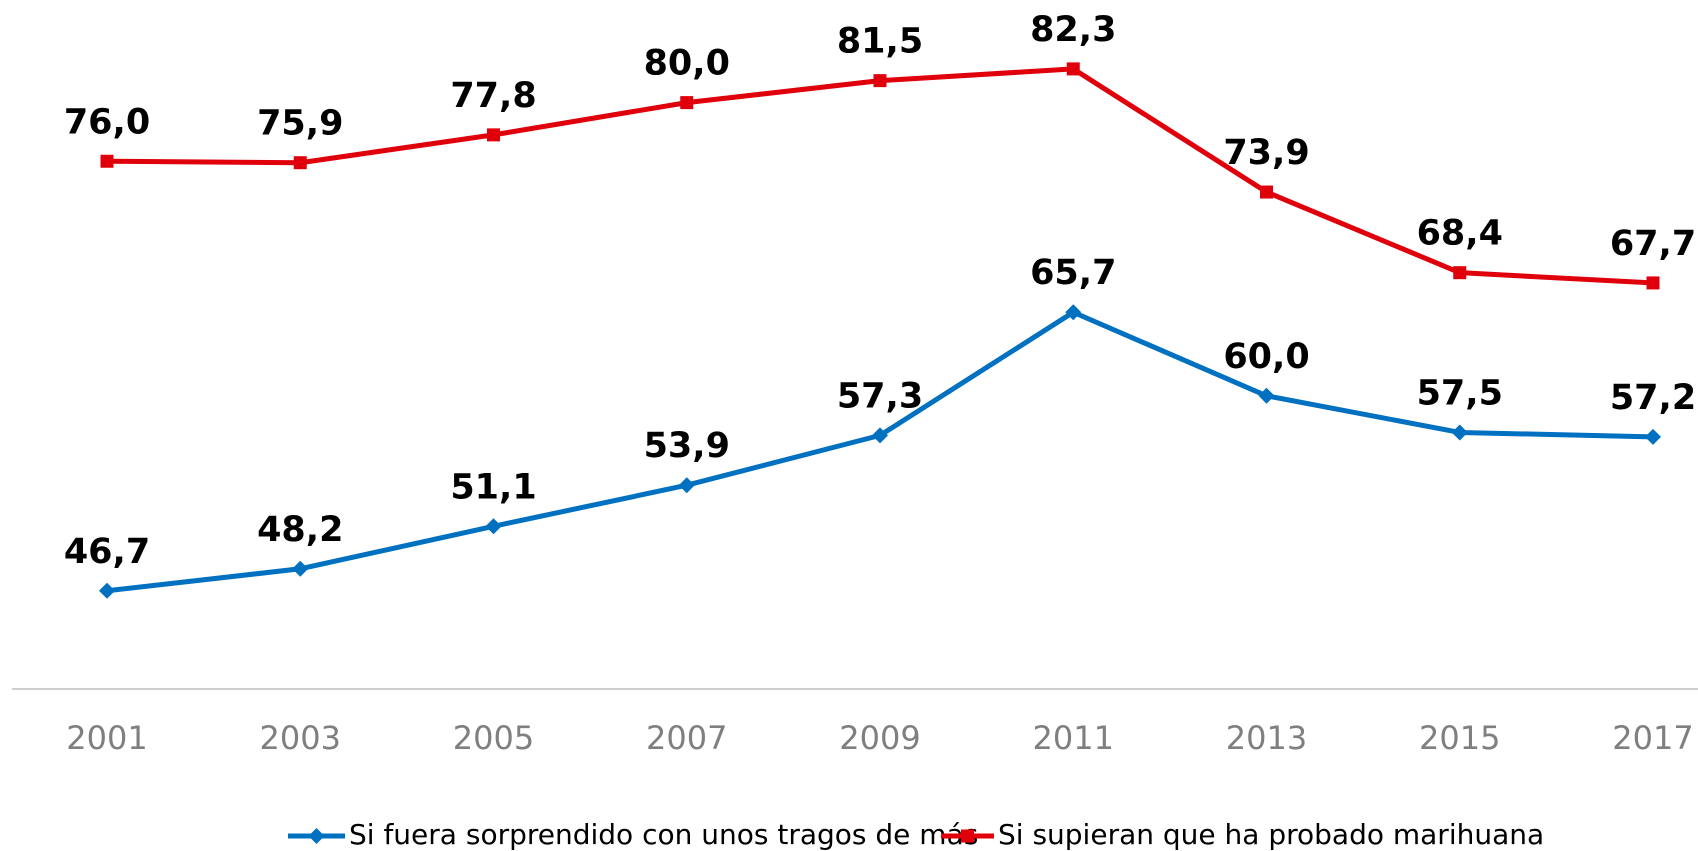 This screenshot has width=1698, height=851. What do you see at coordinates (300, 124) in the screenshot?
I see `data-label: 75,9` at bounding box center [300, 124].